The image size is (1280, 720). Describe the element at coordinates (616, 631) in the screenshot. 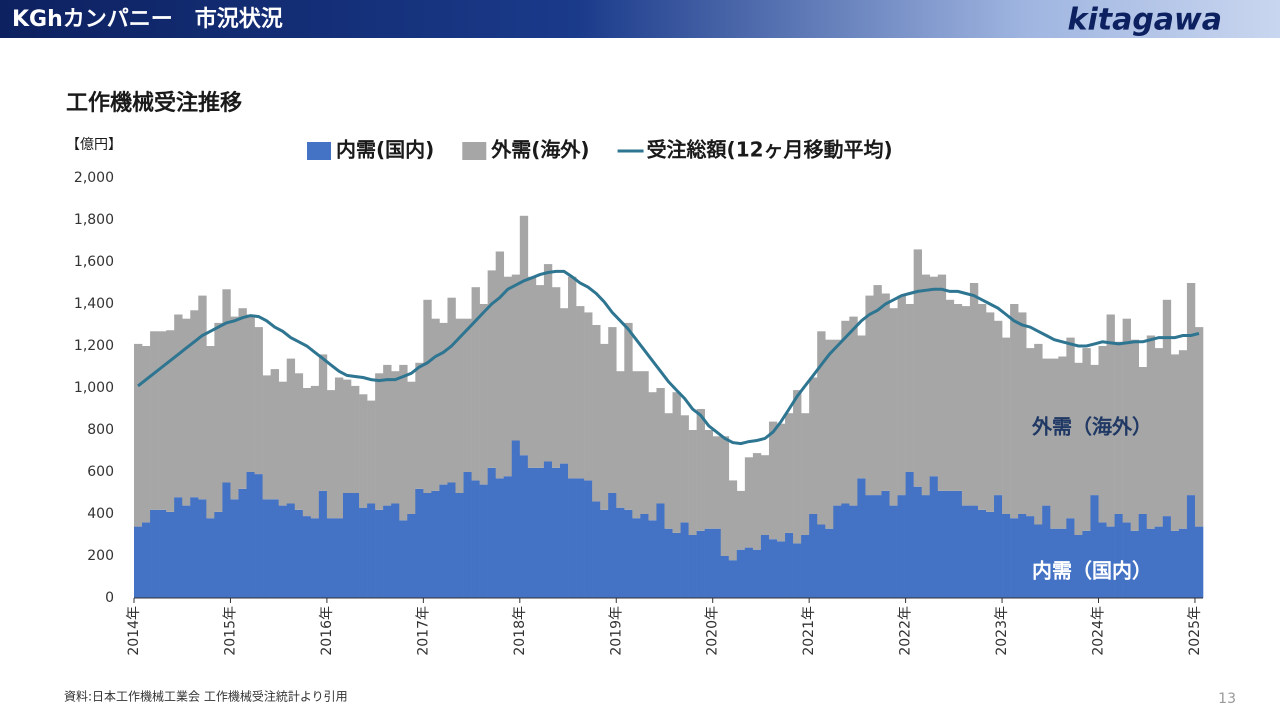

I see `x-tick-label: 2019年` at that location.